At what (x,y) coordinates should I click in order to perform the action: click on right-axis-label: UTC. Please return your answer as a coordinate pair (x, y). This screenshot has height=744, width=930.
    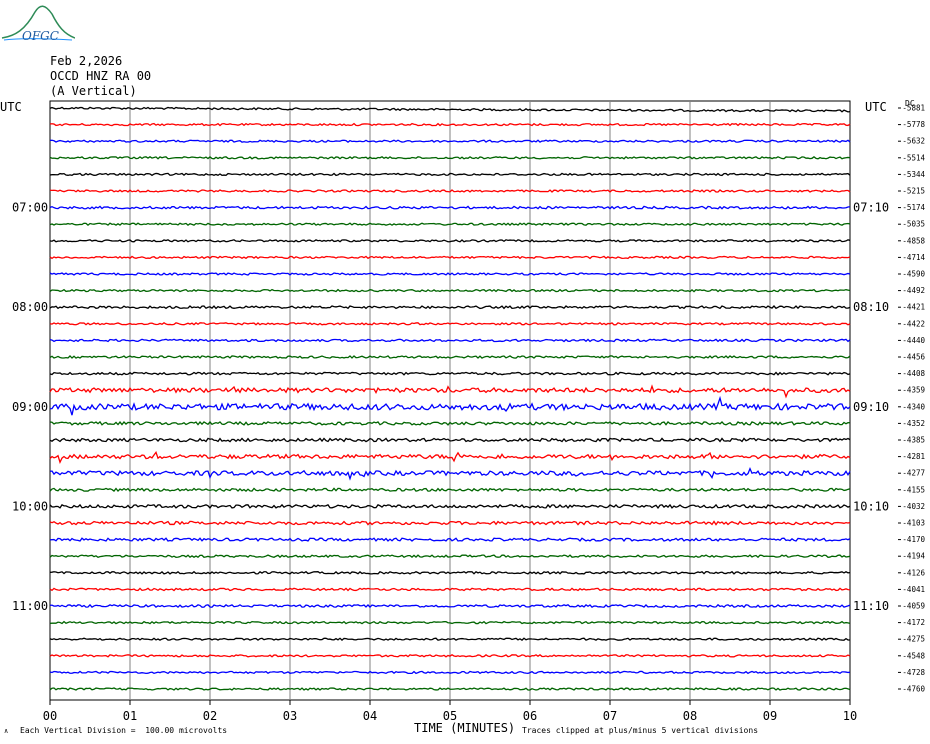
    Looking at the image, I should click on (876, 107).